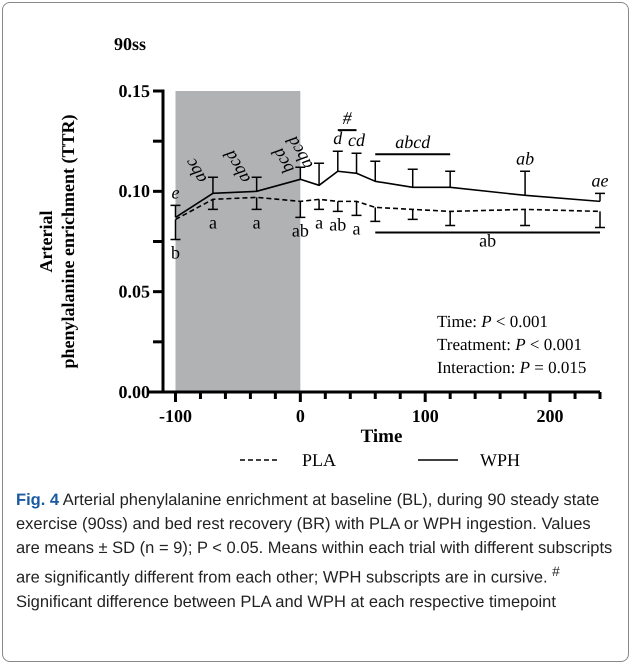 The height and width of the screenshot is (666, 633). Describe the element at coordinates (425, 416) in the screenshot. I see `x-tick-label: 100` at that location.